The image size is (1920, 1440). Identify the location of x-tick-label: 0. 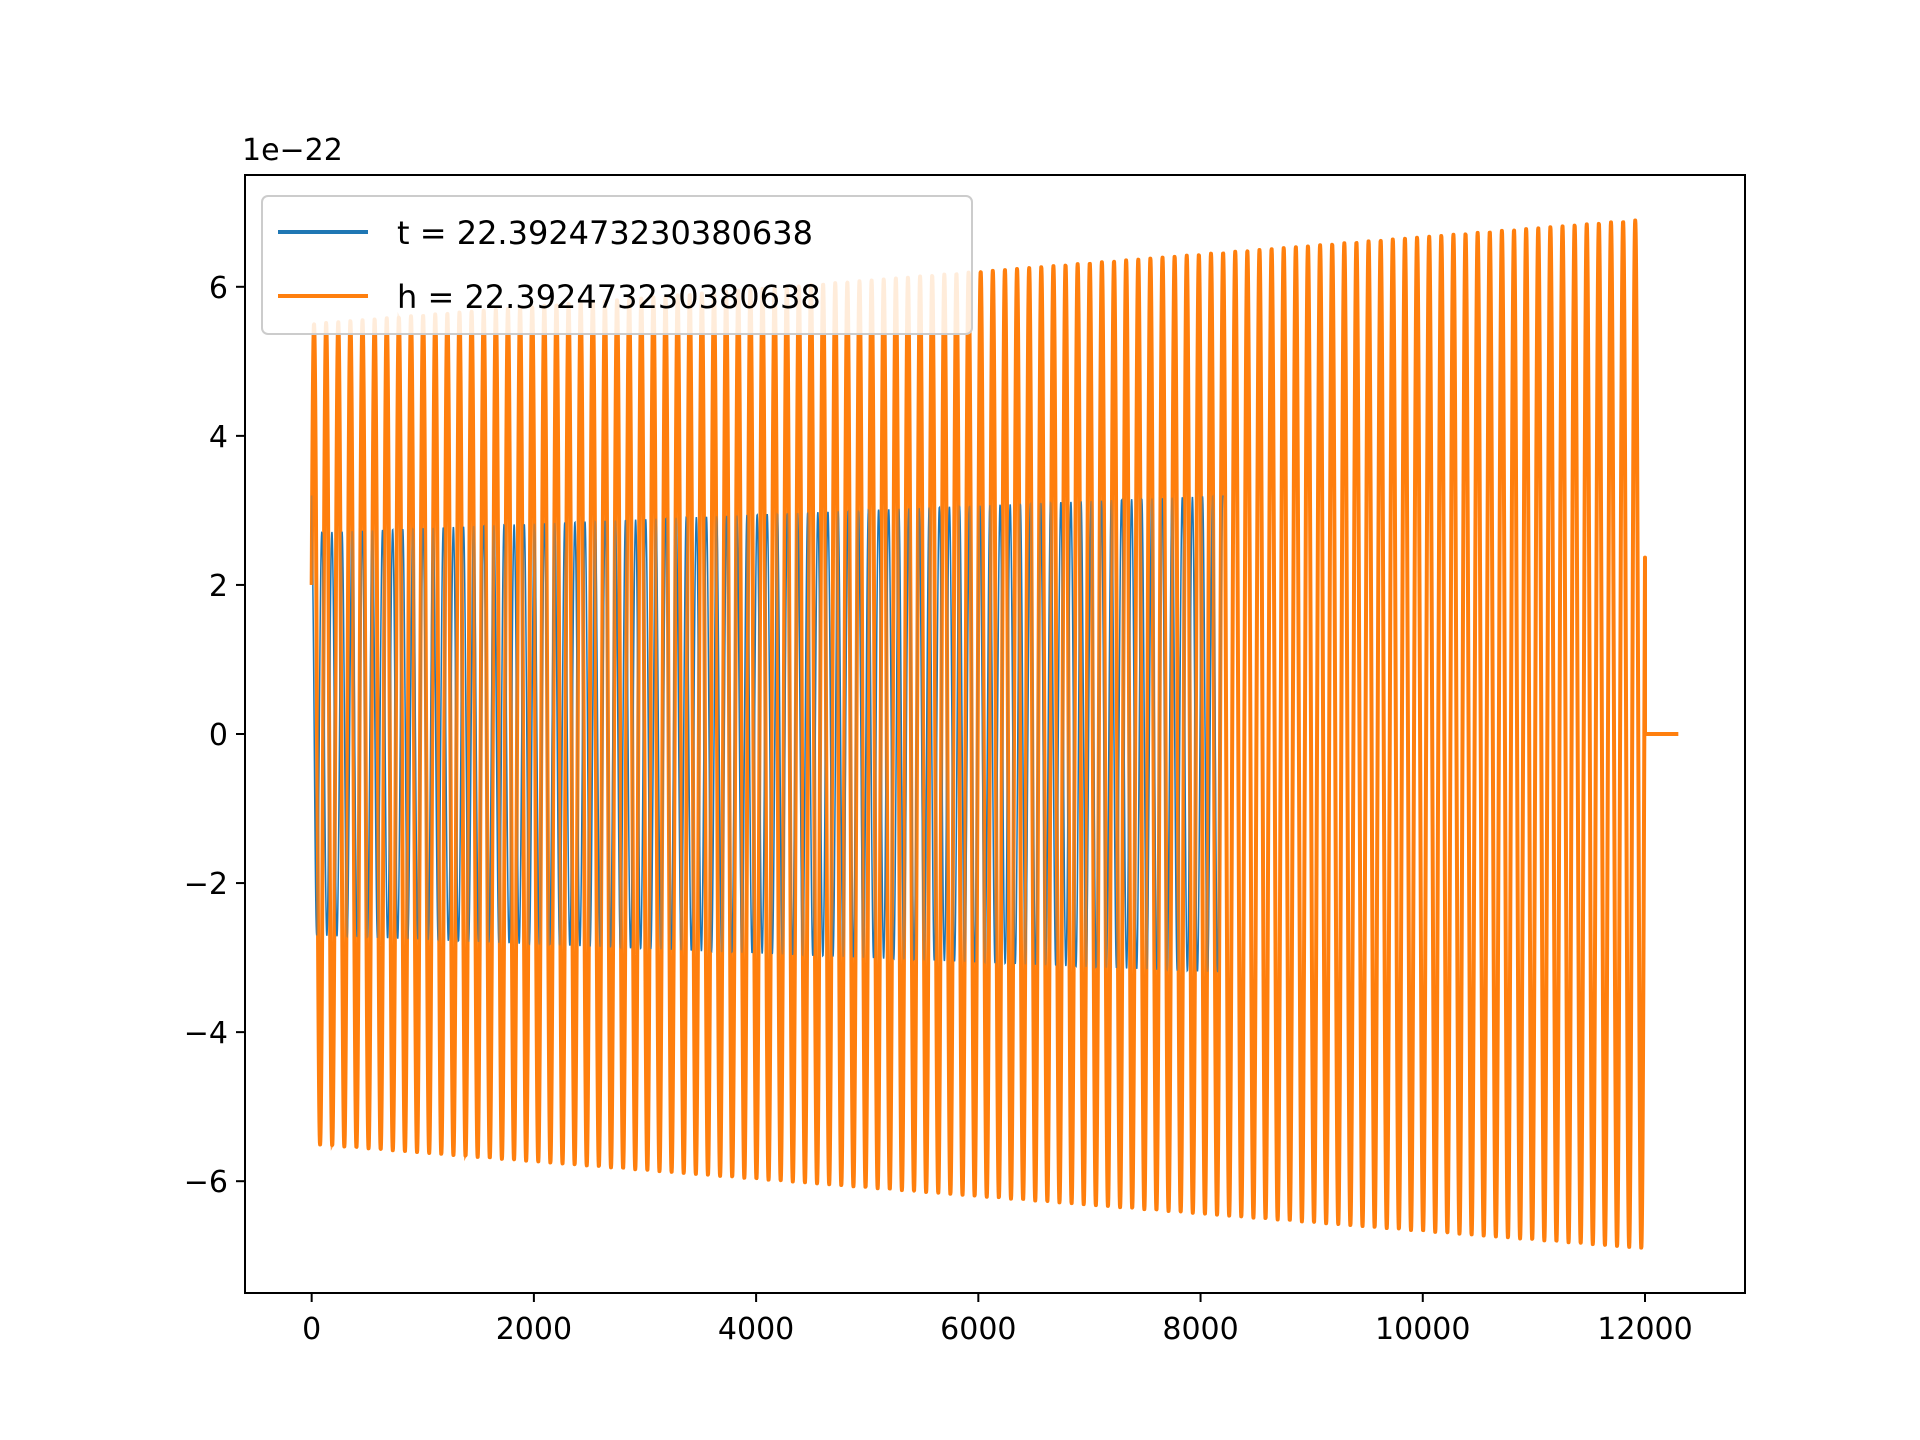
(311, 1329).